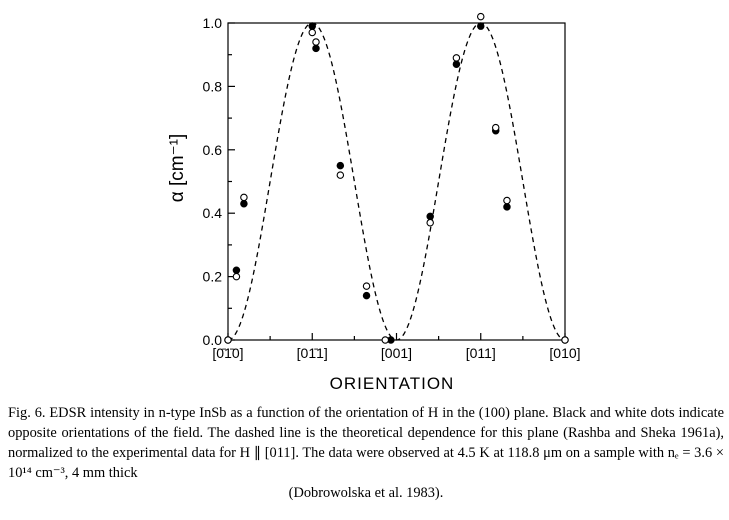 The height and width of the screenshot is (520, 729). I want to click on caption-citation: (Dobrowolska et al. 1983)., so click(366, 493).